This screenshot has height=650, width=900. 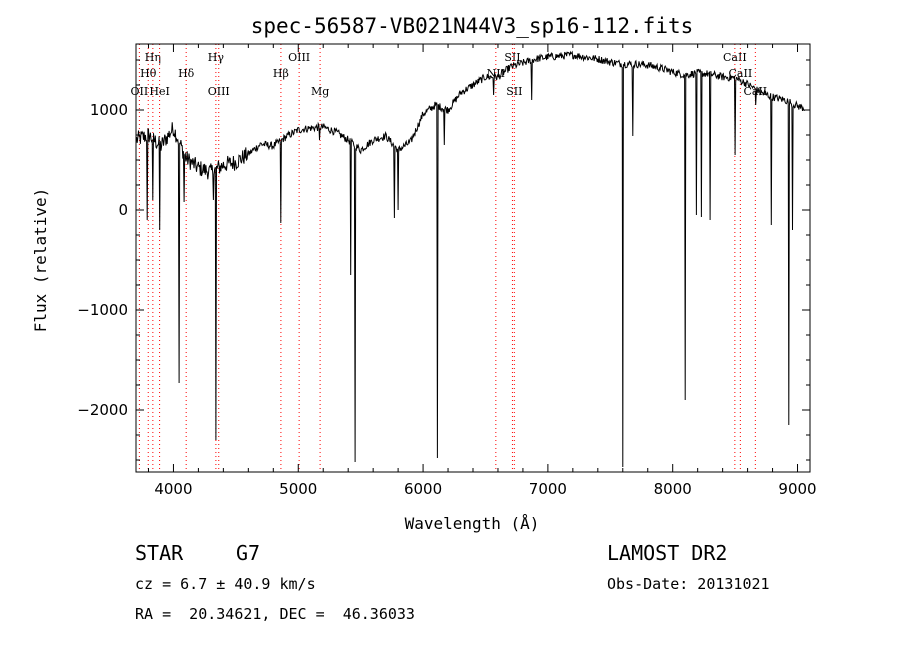 I want to click on object-subclass: G7, so click(x=248, y=553).